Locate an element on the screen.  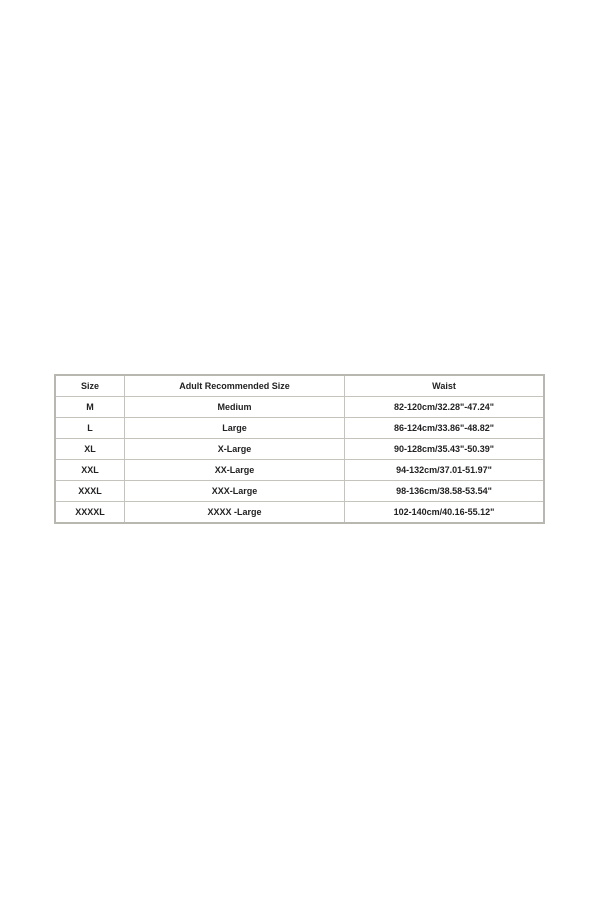
size-cell: XXXL is located at coordinates (89, 491).